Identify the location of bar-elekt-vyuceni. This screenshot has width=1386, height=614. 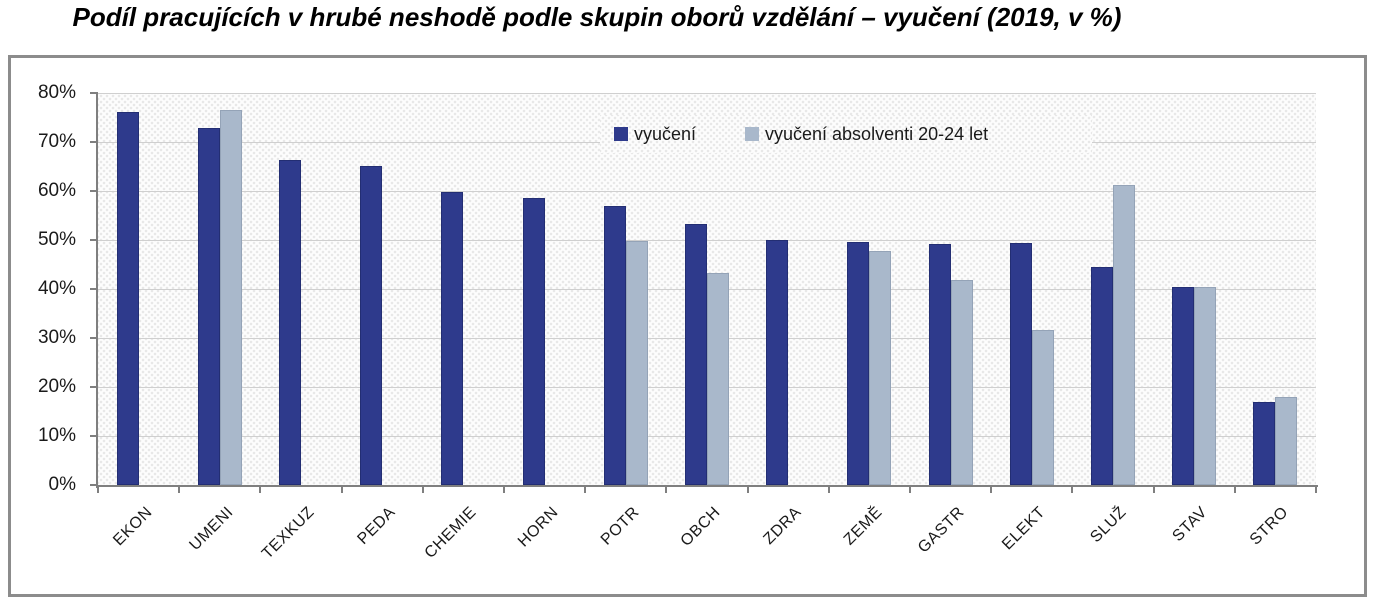
(1020, 364).